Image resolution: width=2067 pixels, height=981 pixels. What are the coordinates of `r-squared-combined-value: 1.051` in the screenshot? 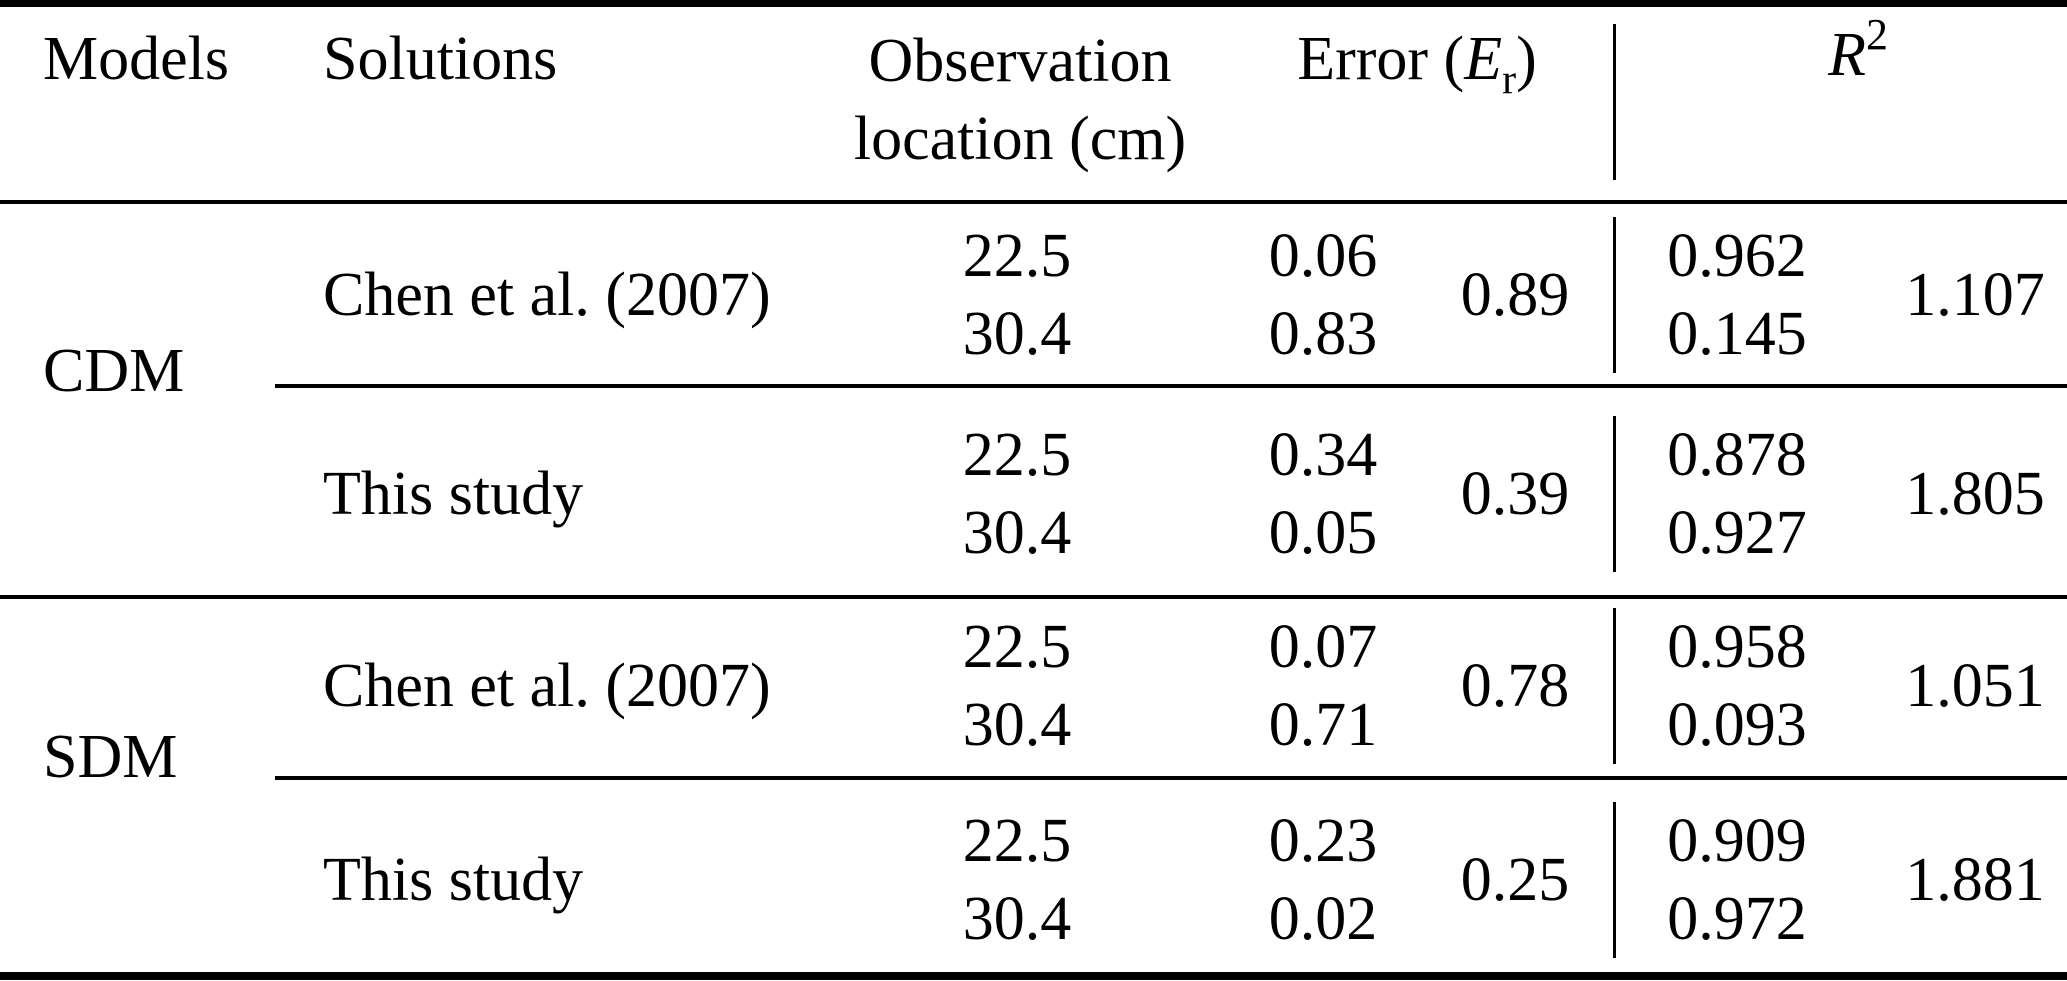 It's located at (1975, 686).